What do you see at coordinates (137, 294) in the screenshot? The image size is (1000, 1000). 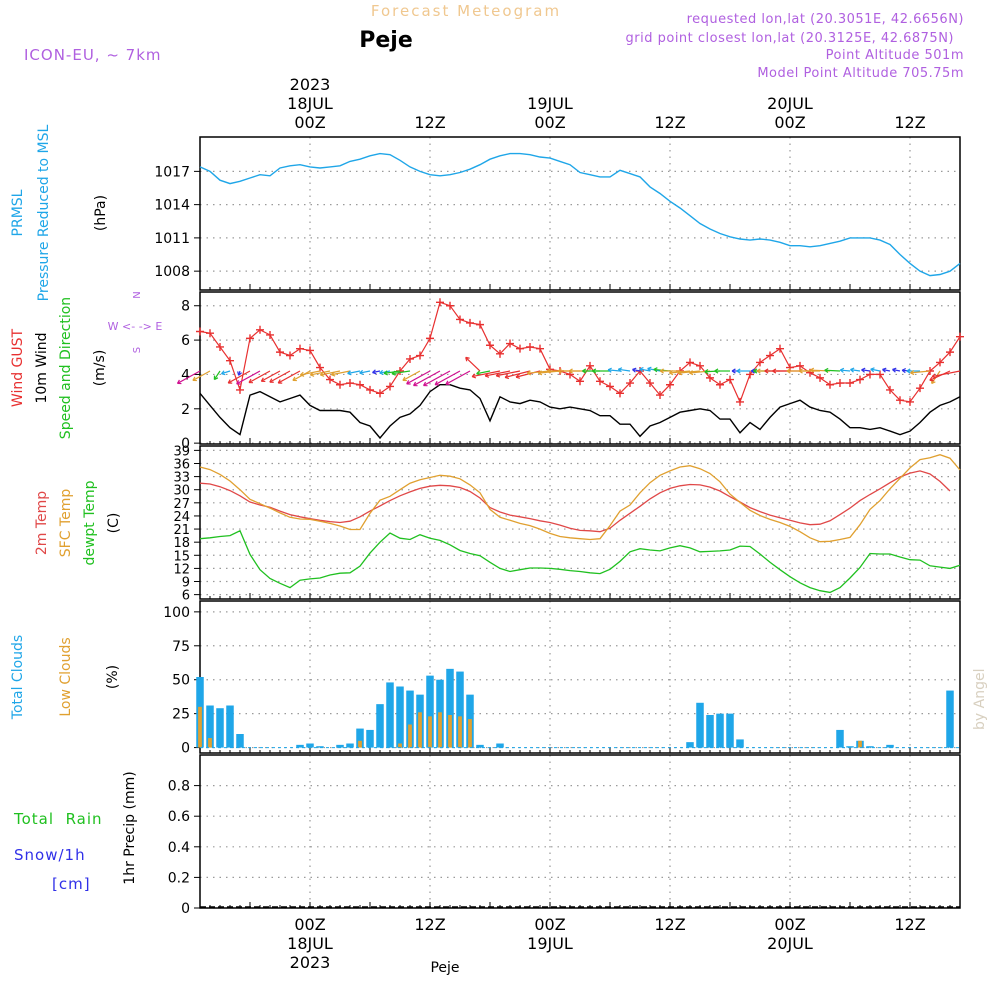 I see `compass-n: N` at bounding box center [137, 294].